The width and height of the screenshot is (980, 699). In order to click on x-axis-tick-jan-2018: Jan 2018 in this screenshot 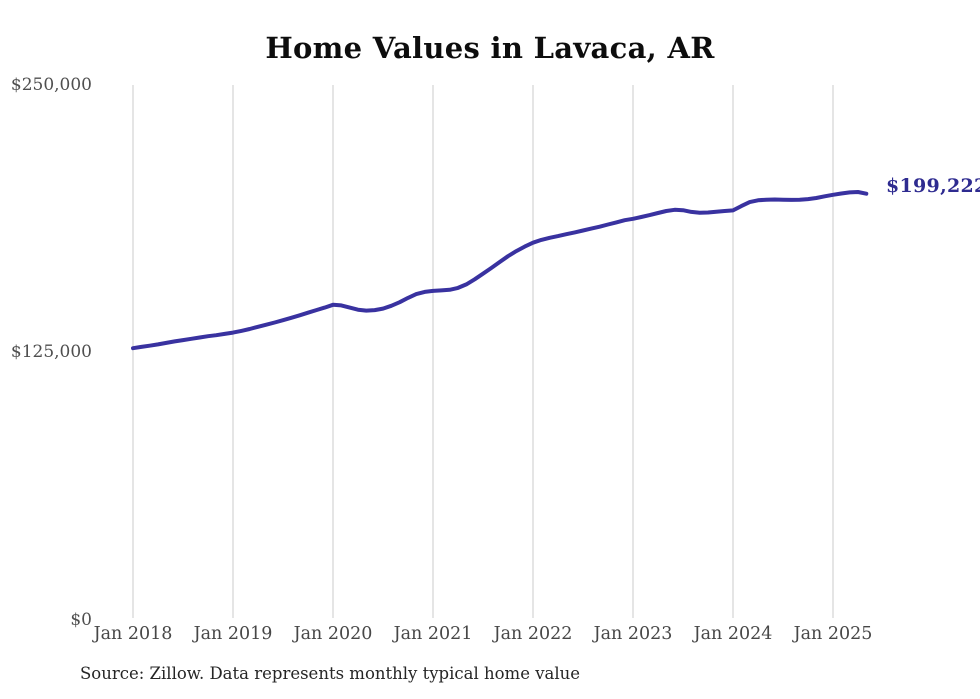, I will do `click(133, 634)`.